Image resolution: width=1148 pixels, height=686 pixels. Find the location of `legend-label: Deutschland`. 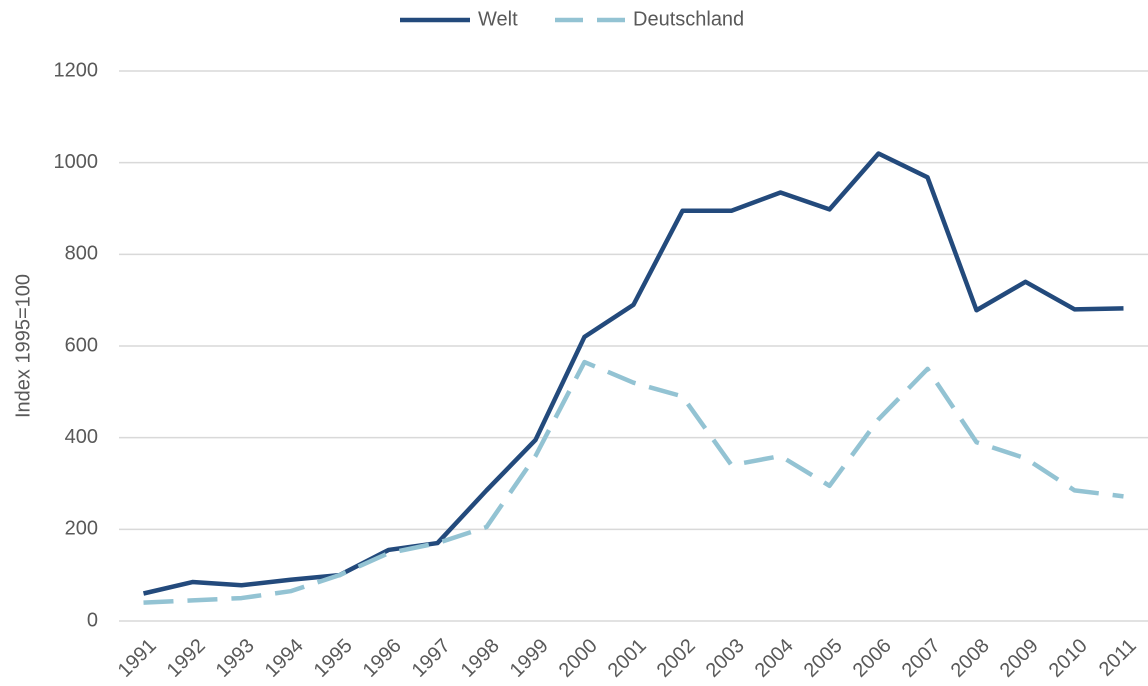

legend-label: Deutschland is located at coordinates (688, 19).